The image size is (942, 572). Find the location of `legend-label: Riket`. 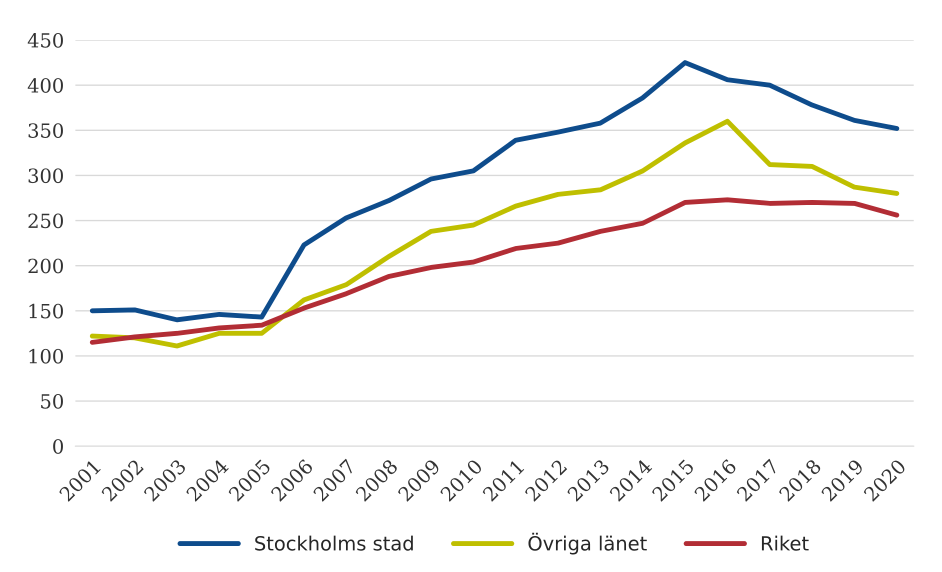

legend-label: Riket is located at coordinates (785, 543).